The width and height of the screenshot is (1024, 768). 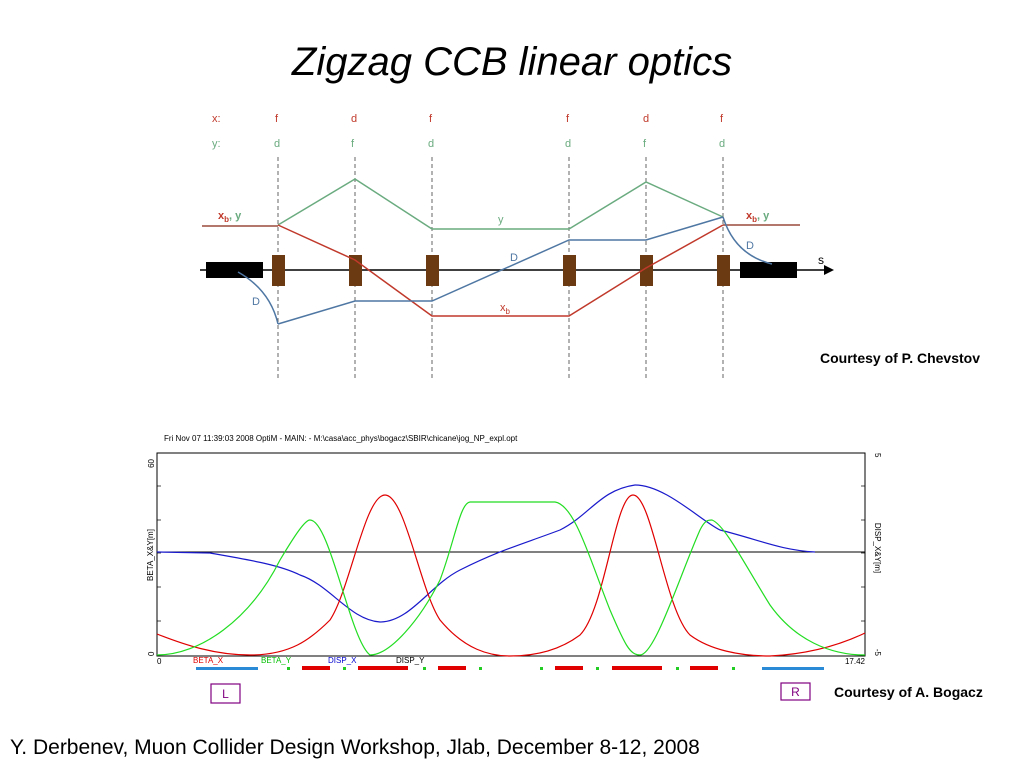 I want to click on label-xb-y-left: xb, y, so click(x=230, y=217).